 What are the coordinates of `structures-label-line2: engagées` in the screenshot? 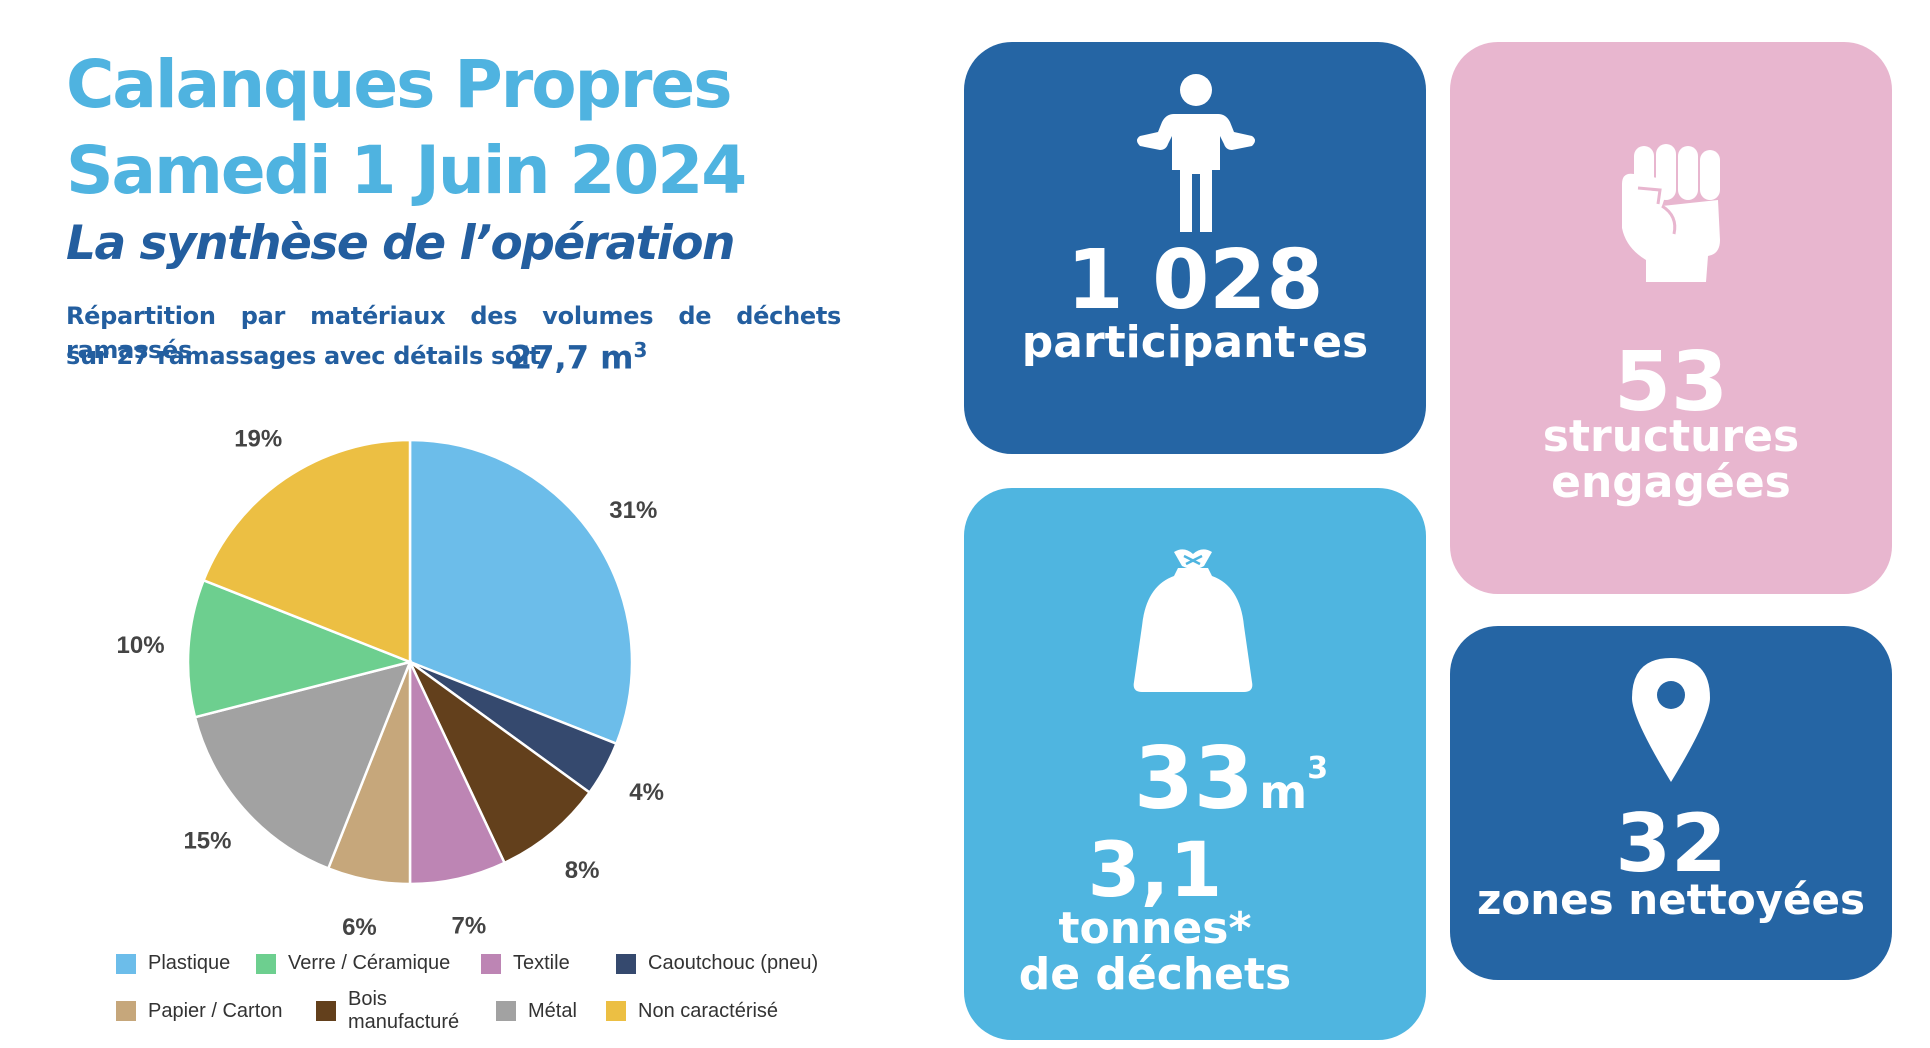 It's located at (1671, 482).